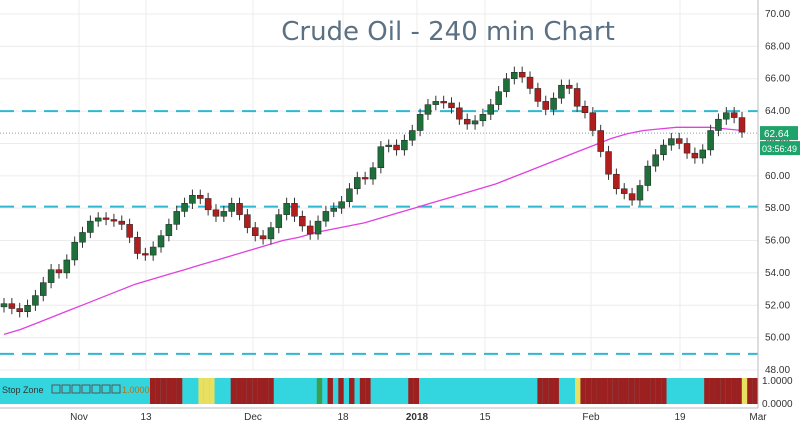  What do you see at coordinates (777, 381) in the screenshot?
I see `indicator-axis-top: 1.0000` at bounding box center [777, 381].